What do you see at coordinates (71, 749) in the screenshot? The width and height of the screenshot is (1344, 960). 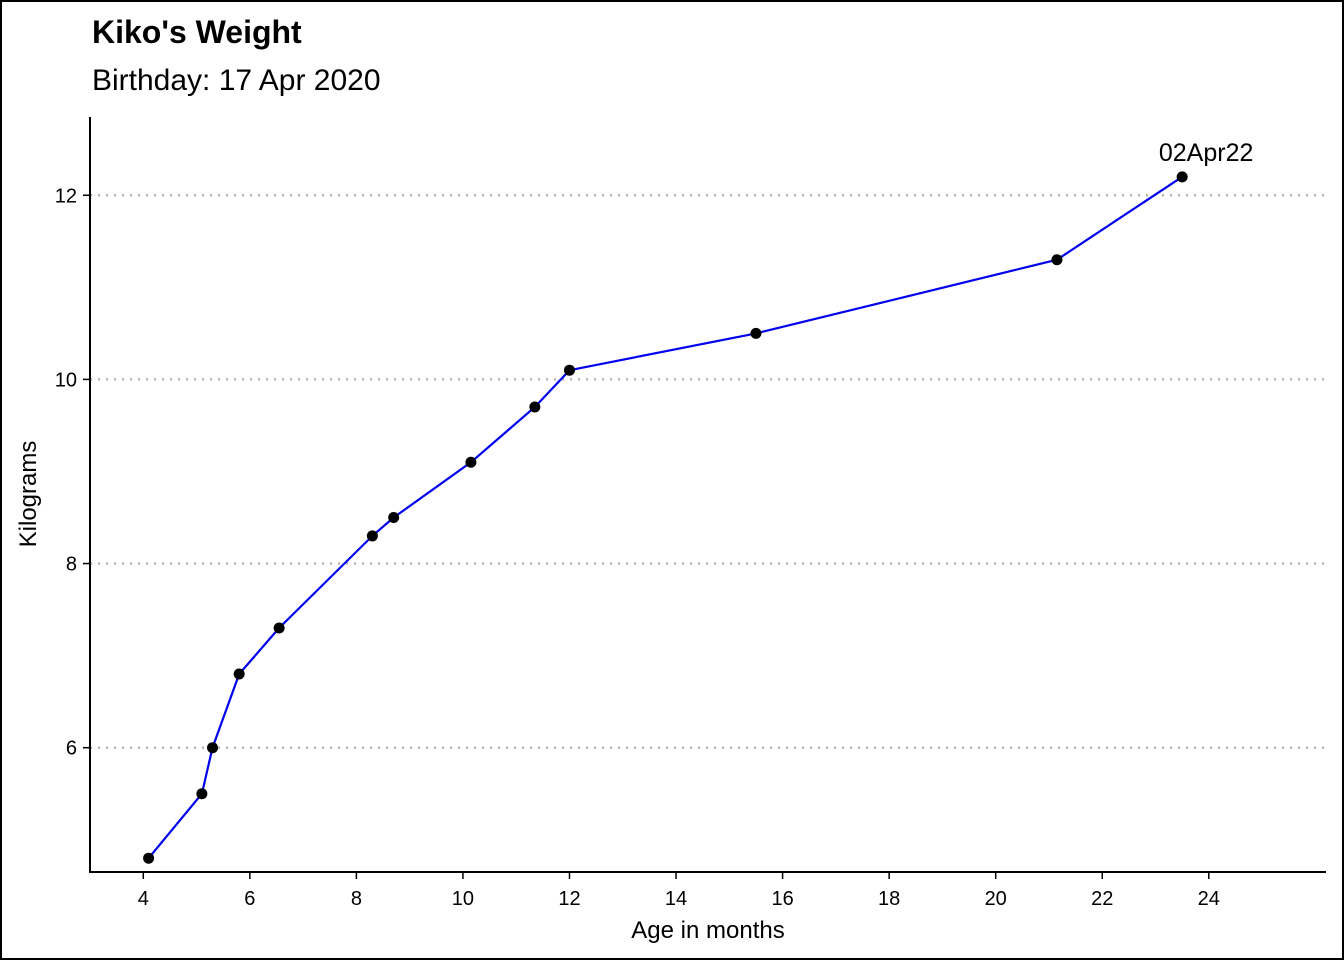 I see `y-tick-label: 6` at bounding box center [71, 749].